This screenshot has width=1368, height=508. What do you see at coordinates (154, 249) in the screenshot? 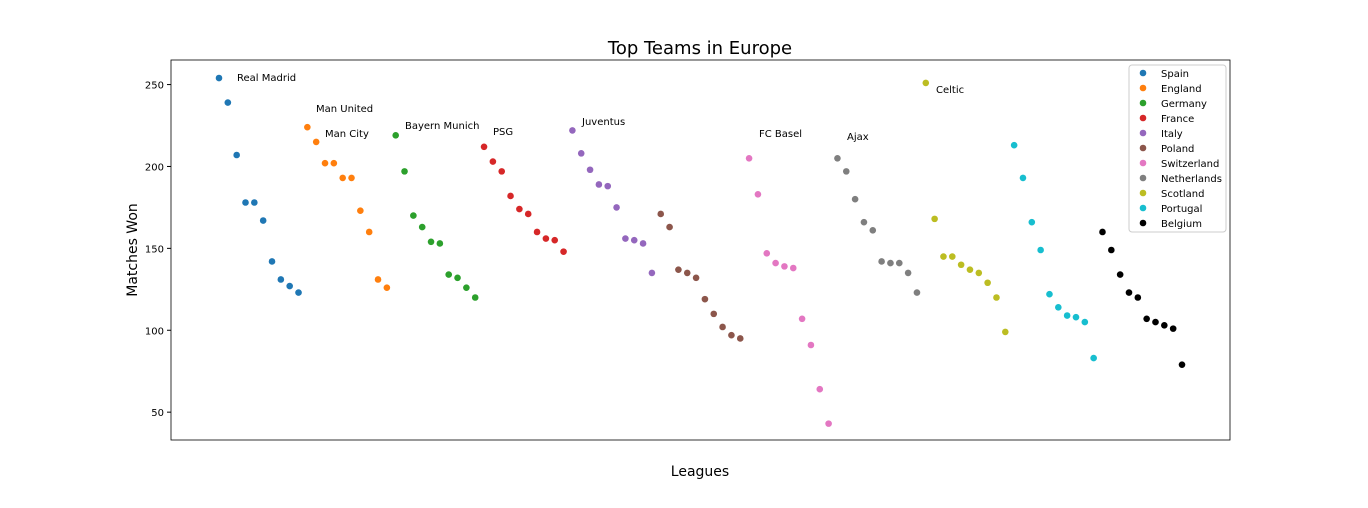
I see `y-tick-label: 150` at bounding box center [154, 249].